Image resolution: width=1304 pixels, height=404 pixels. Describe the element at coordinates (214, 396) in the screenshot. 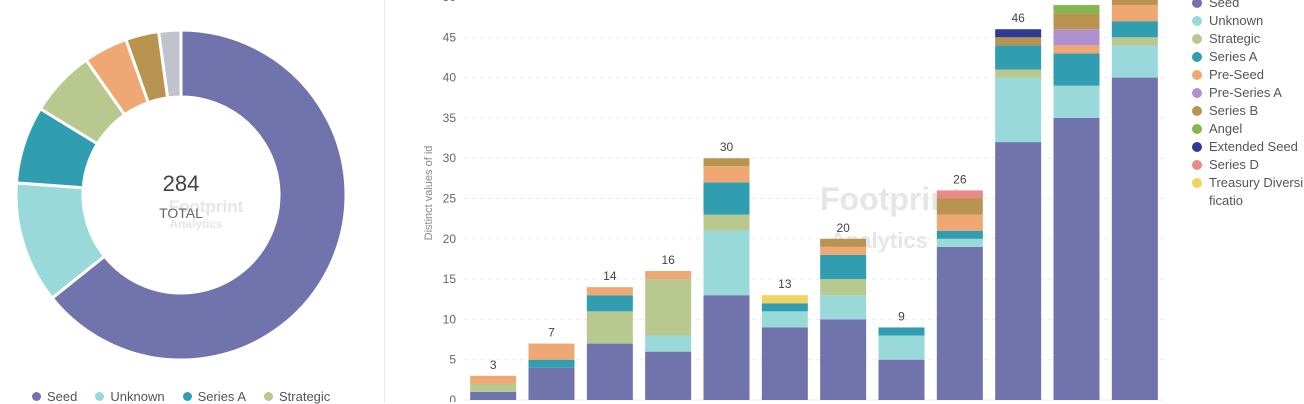

I see `donut-legend-item-series-a: Series A` at that location.